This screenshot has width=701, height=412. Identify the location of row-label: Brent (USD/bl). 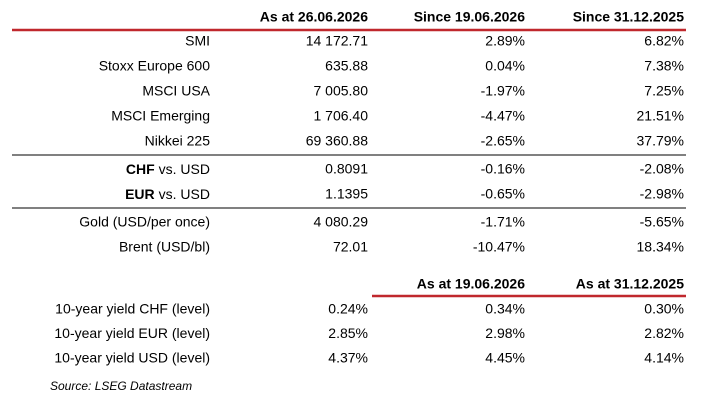
(164, 247).